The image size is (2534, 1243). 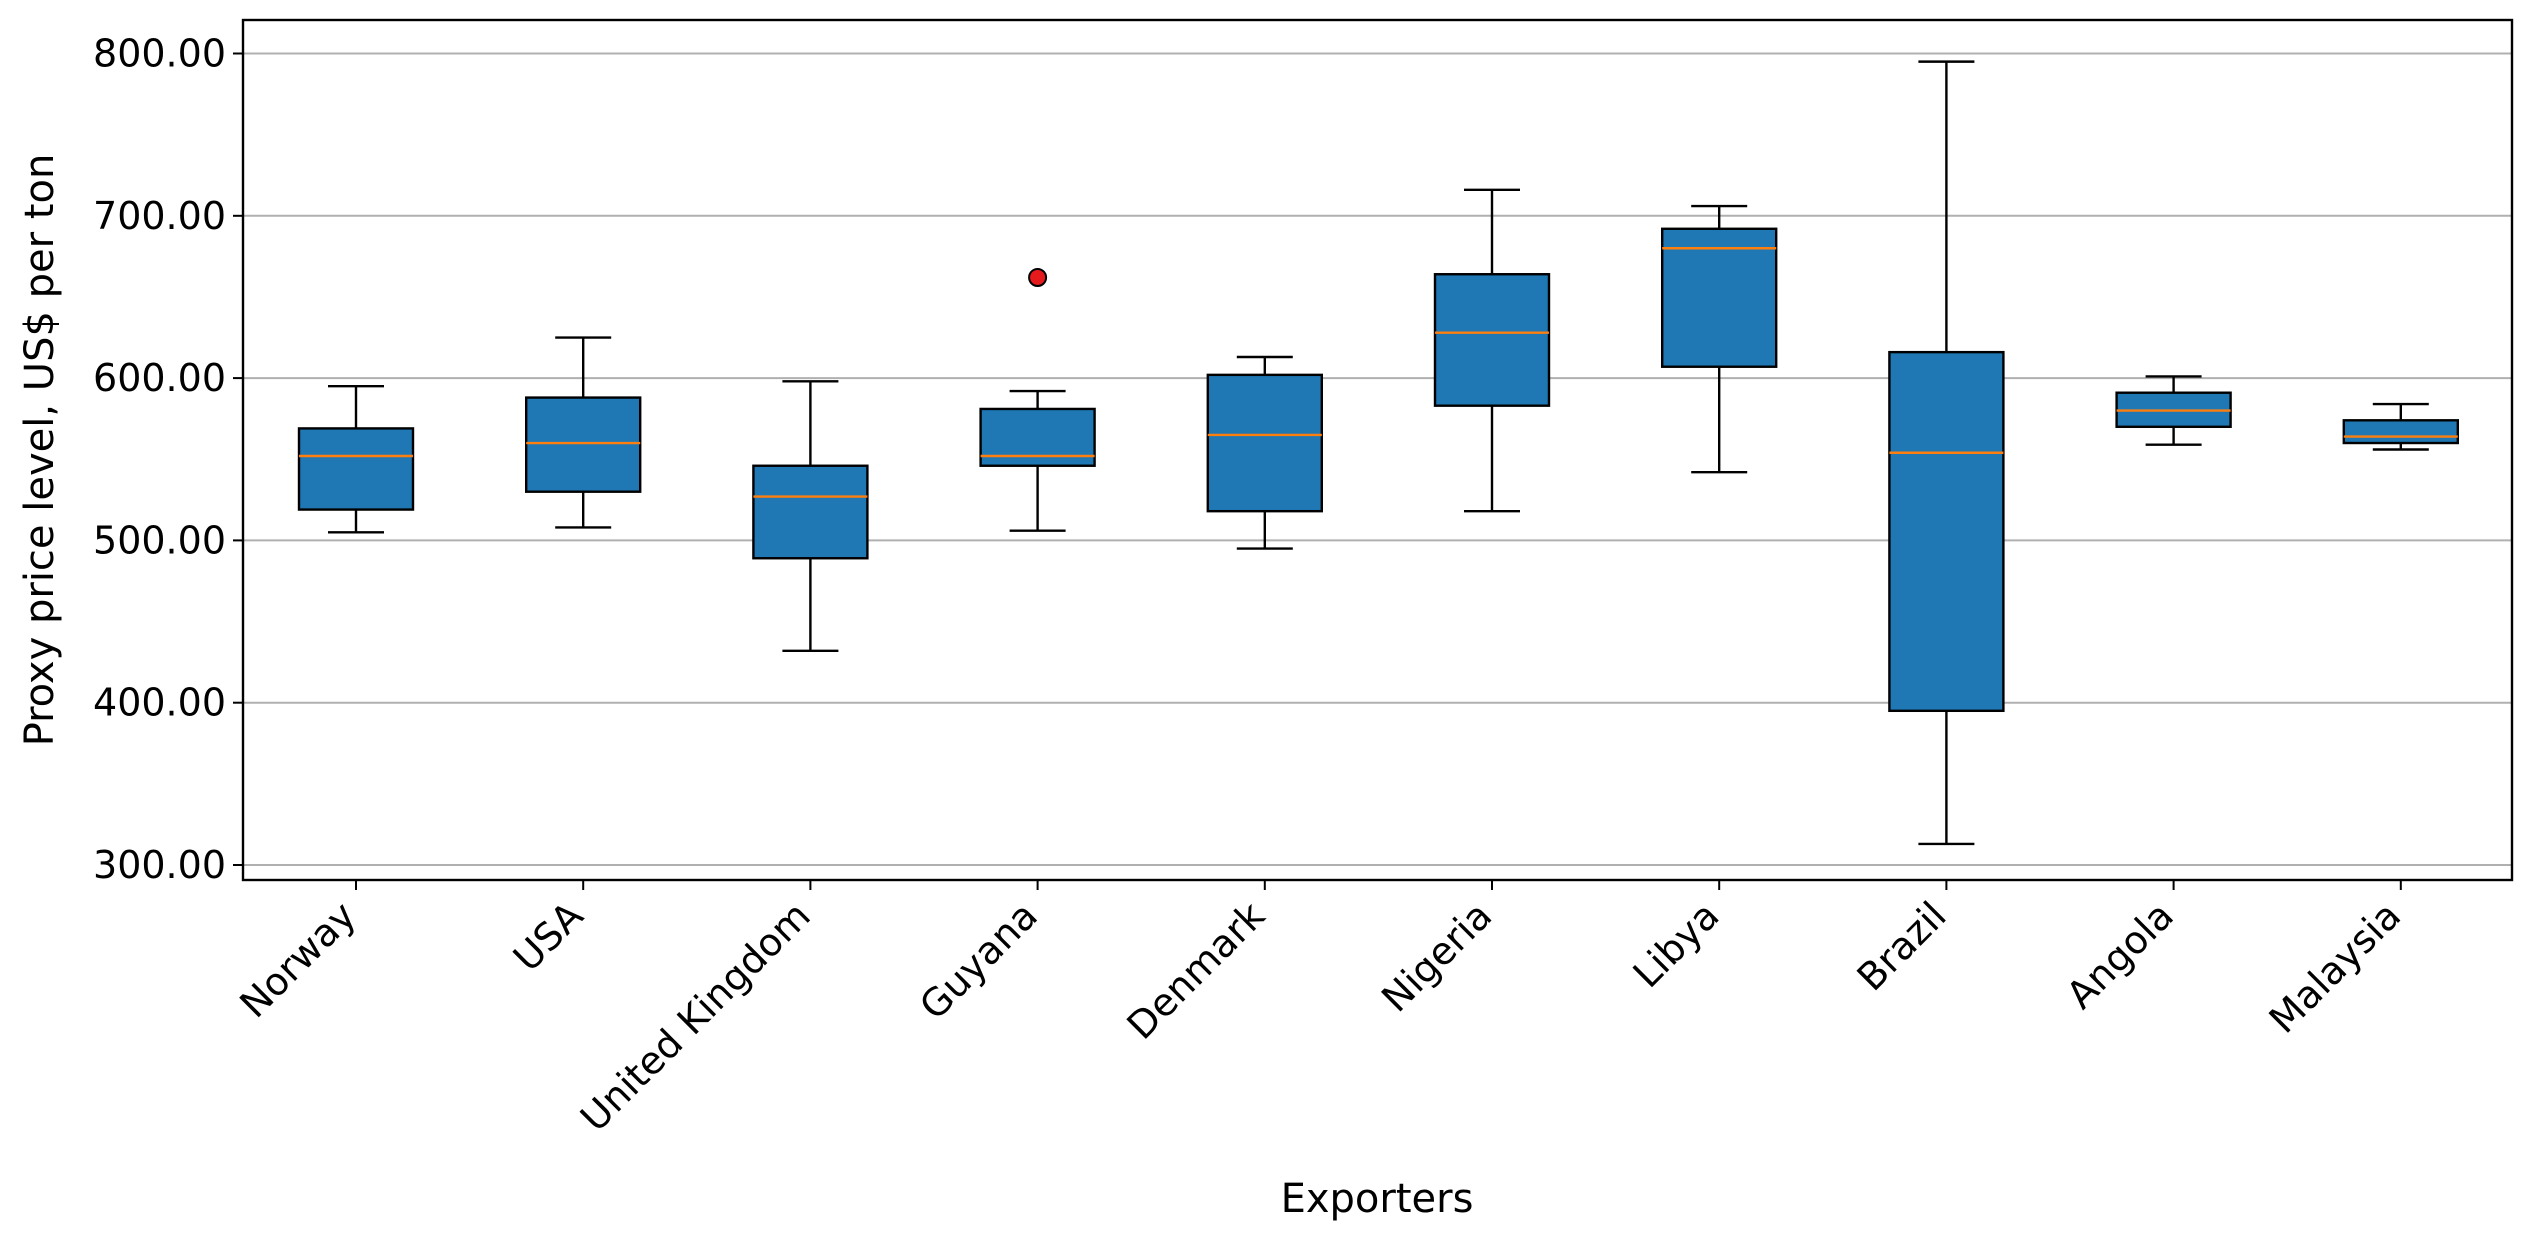 What do you see at coordinates (1676, 944) in the screenshot?
I see `x-tick-label: Libya` at bounding box center [1676, 944].